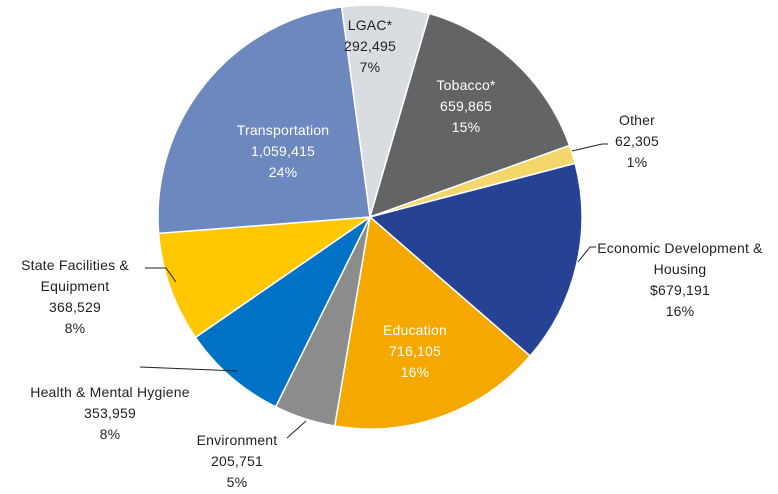 Image resolution: width=778 pixels, height=494 pixels. What do you see at coordinates (75, 297) in the screenshot?
I see `slice-label: State Facilities & Equipment 368,529 8%` at bounding box center [75, 297].